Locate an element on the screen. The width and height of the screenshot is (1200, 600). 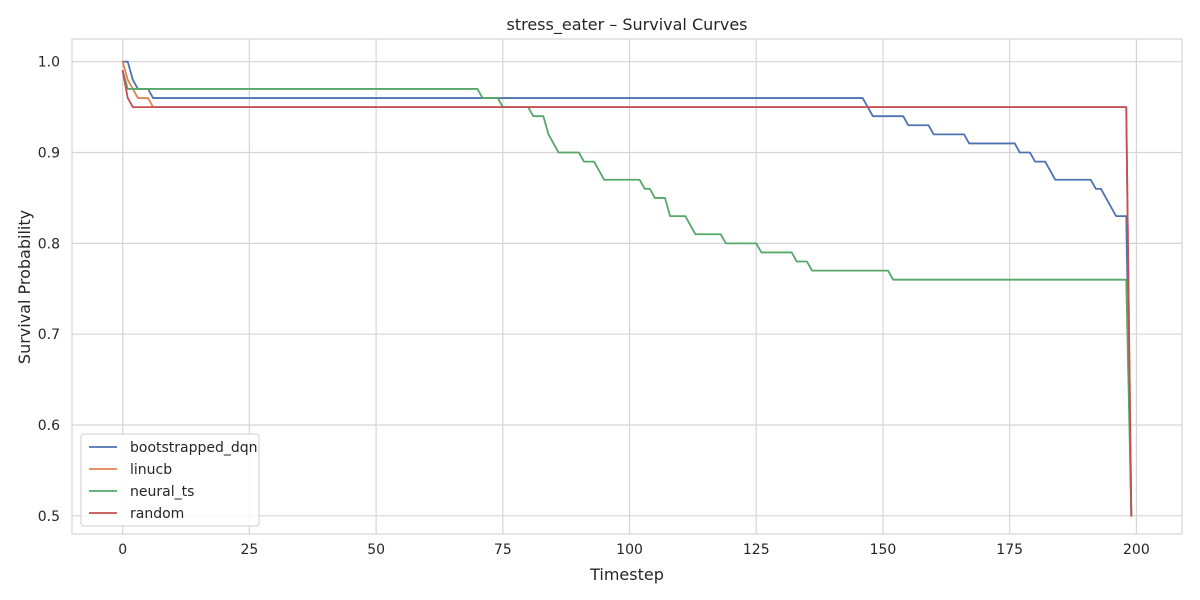
chart-title: stress_eater – Survival Curves is located at coordinates (627, 25).